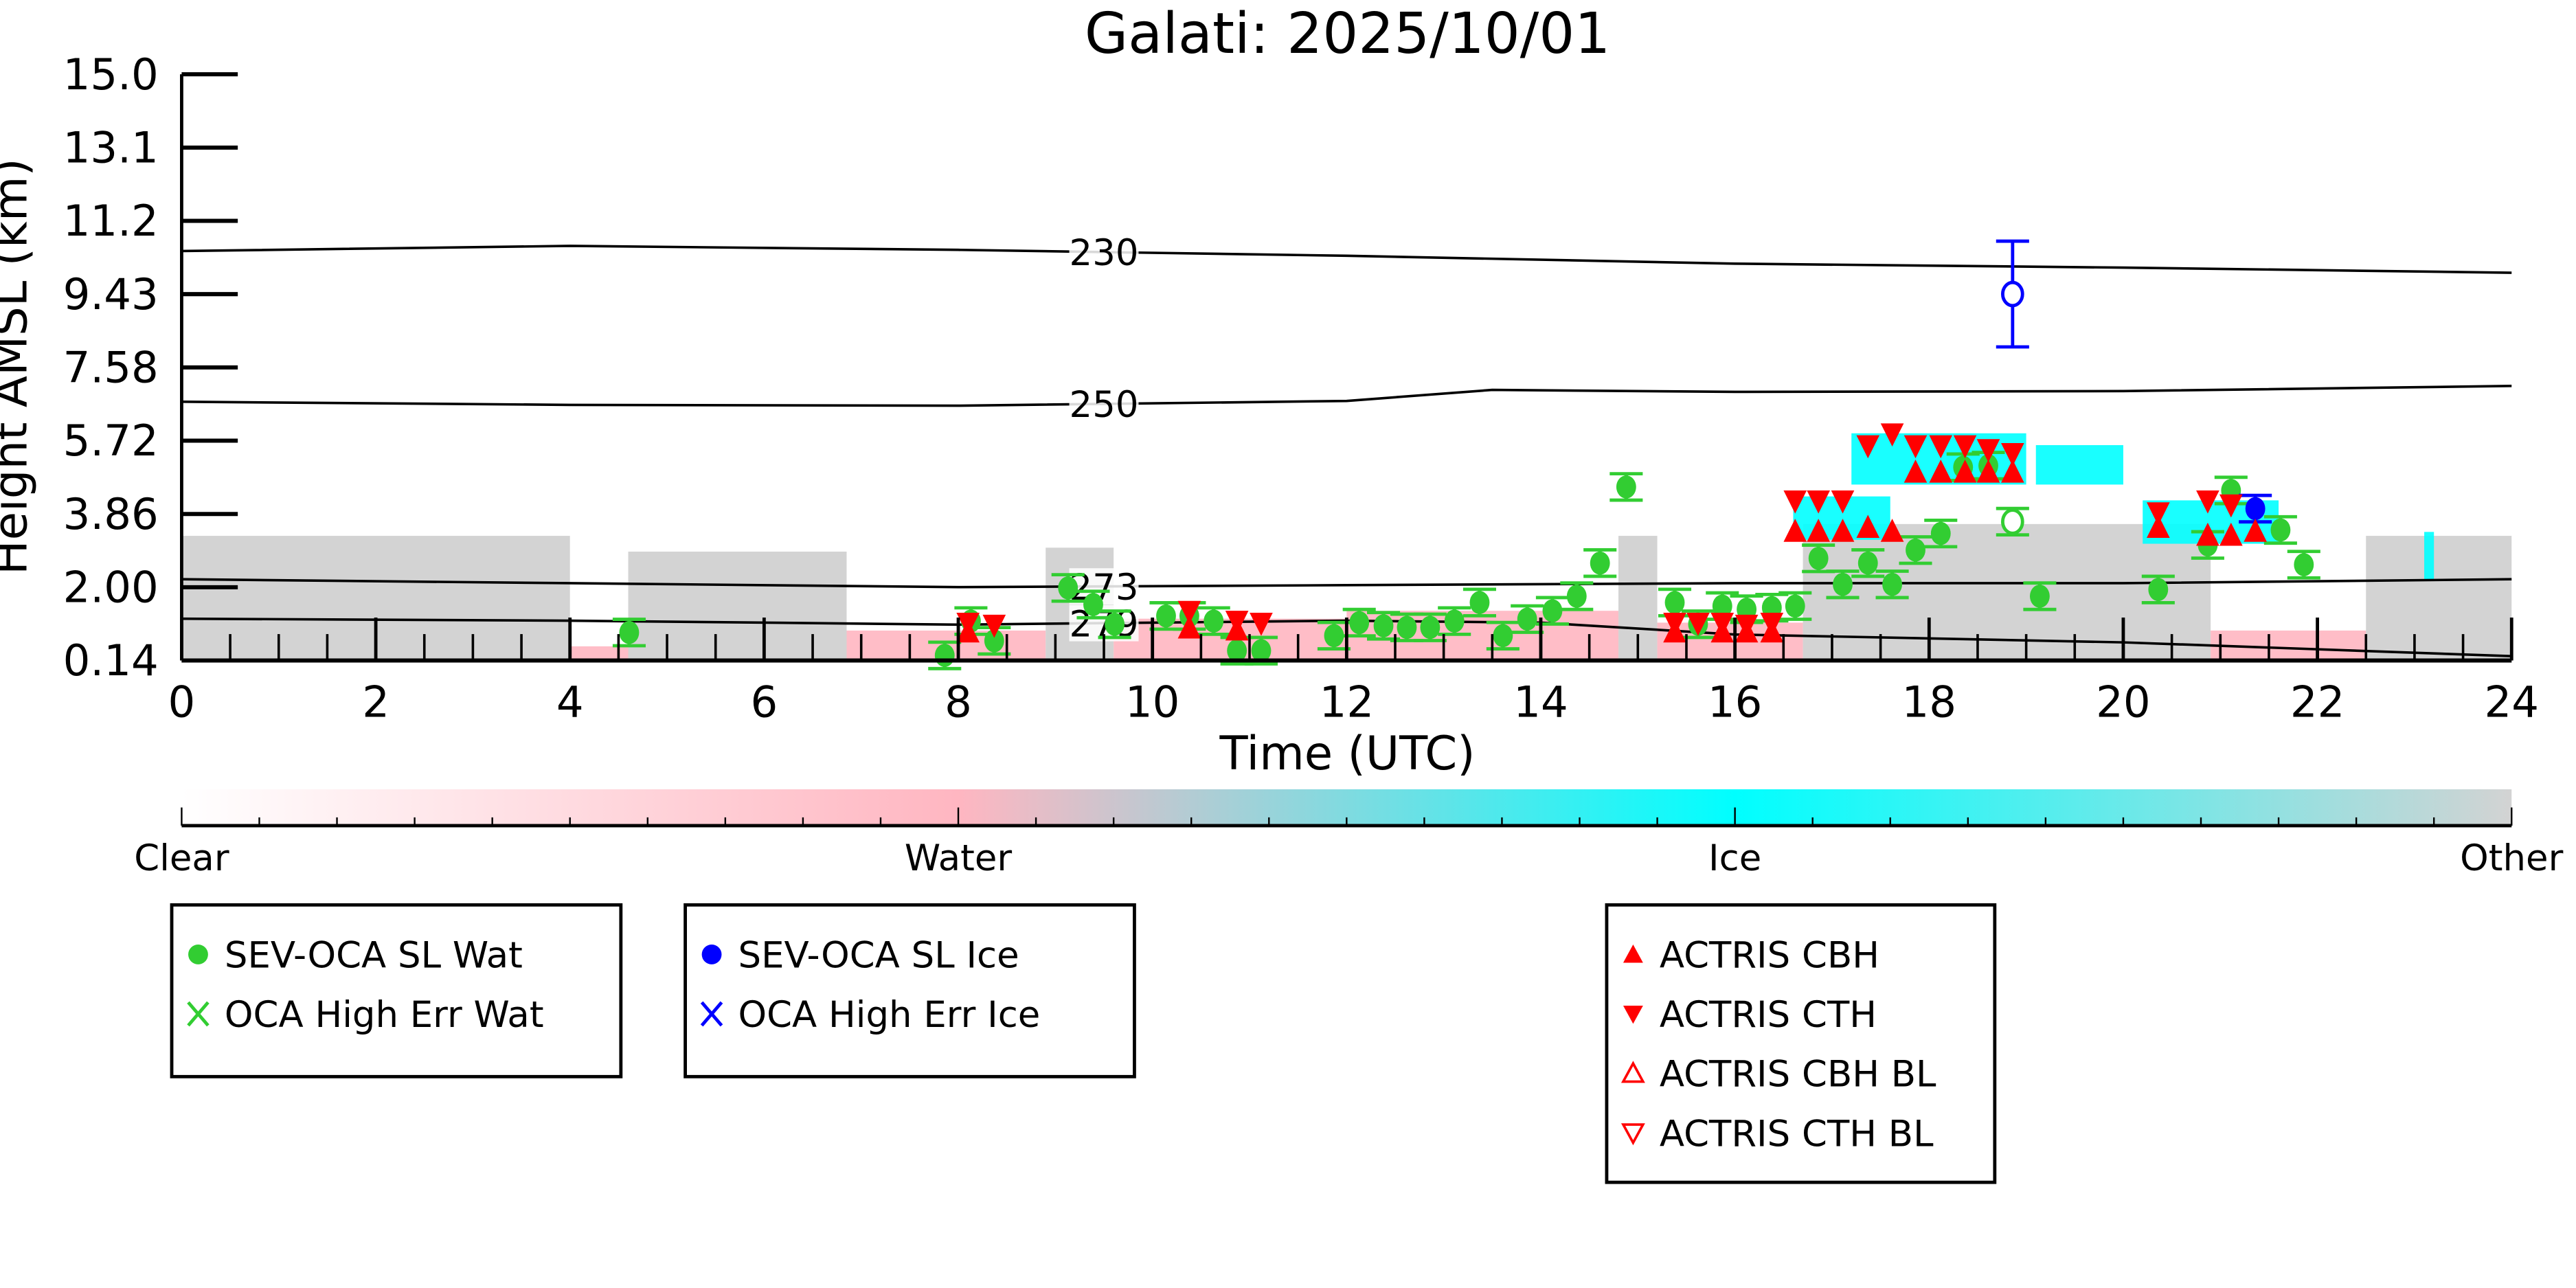  I want to click on y-tick-label: 7.58, so click(111, 367).